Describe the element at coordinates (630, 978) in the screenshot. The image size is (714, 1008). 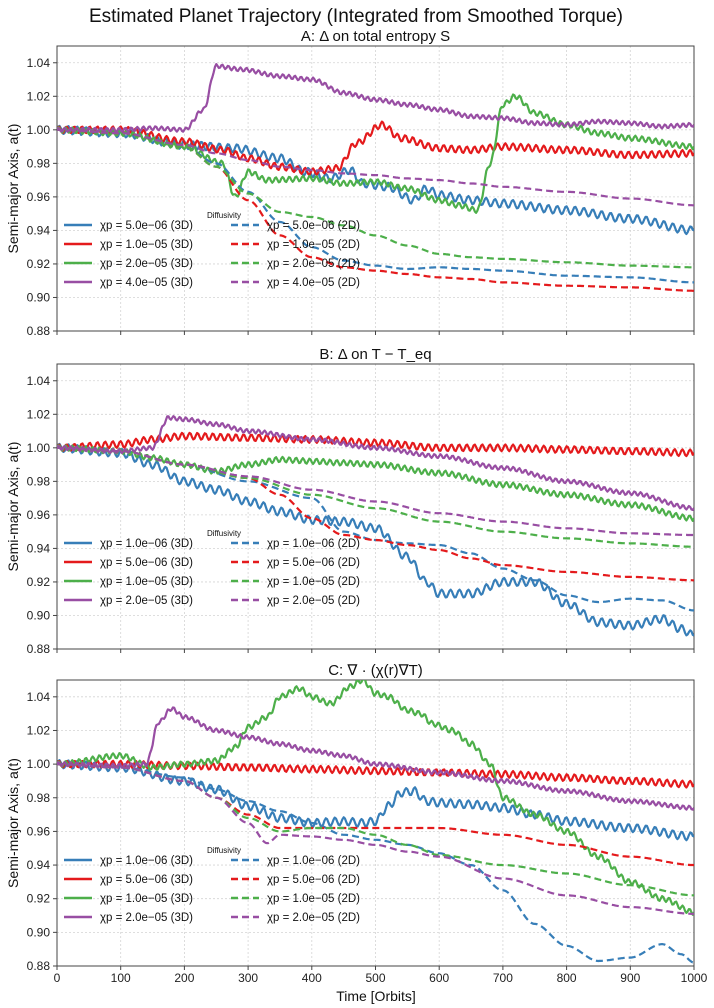
I see `x-tick-label: 900` at that location.